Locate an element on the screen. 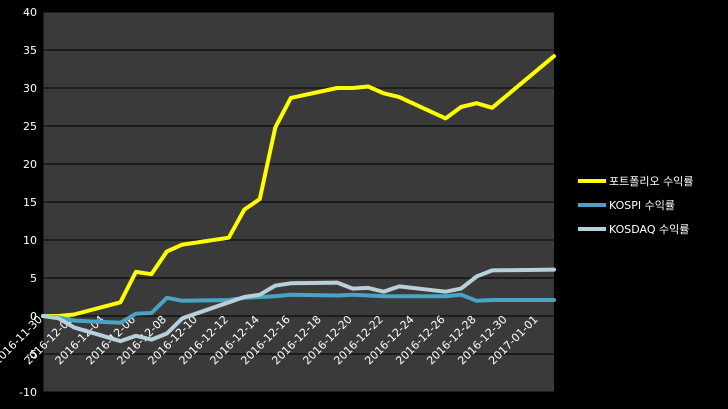 This screenshot has width=728, height=409. y-tick-label: 5 is located at coordinates (33, 278).